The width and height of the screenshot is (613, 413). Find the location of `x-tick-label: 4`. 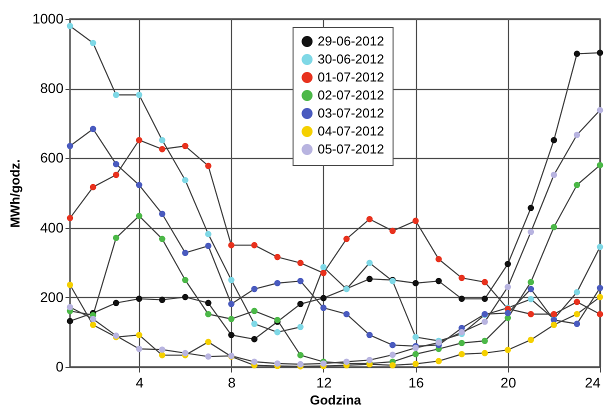

x-tick-label: 4 is located at coordinates (140, 382).